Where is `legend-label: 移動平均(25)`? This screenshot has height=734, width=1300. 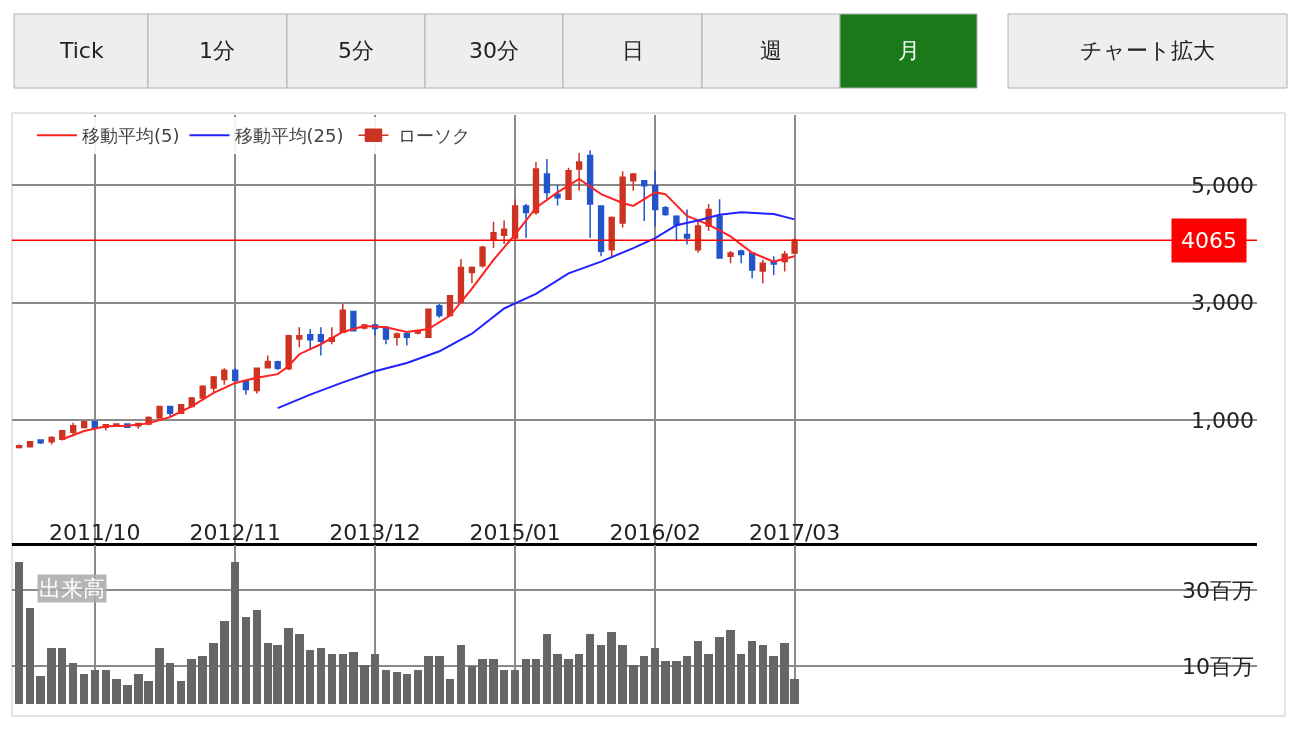
legend-label: 移動平均(25) is located at coordinates (289, 136).